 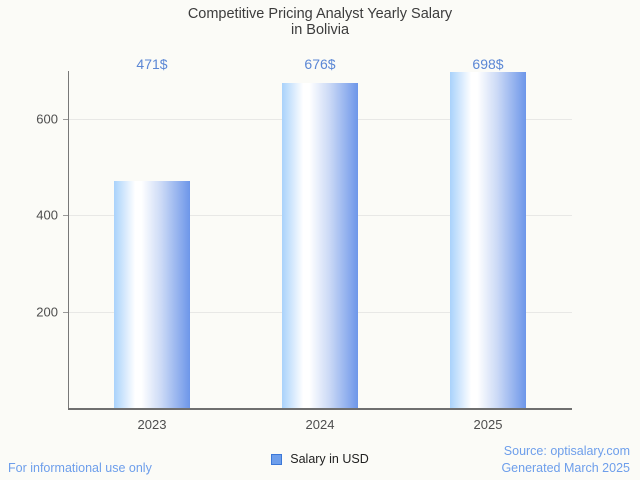 I want to click on y-axis-line, so click(x=68, y=240).